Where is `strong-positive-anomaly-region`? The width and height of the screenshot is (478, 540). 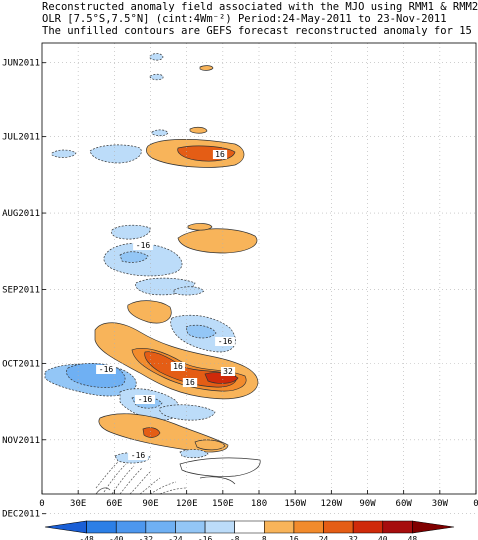
strong-positive-anomaly-region is located at coordinates (151, 432).